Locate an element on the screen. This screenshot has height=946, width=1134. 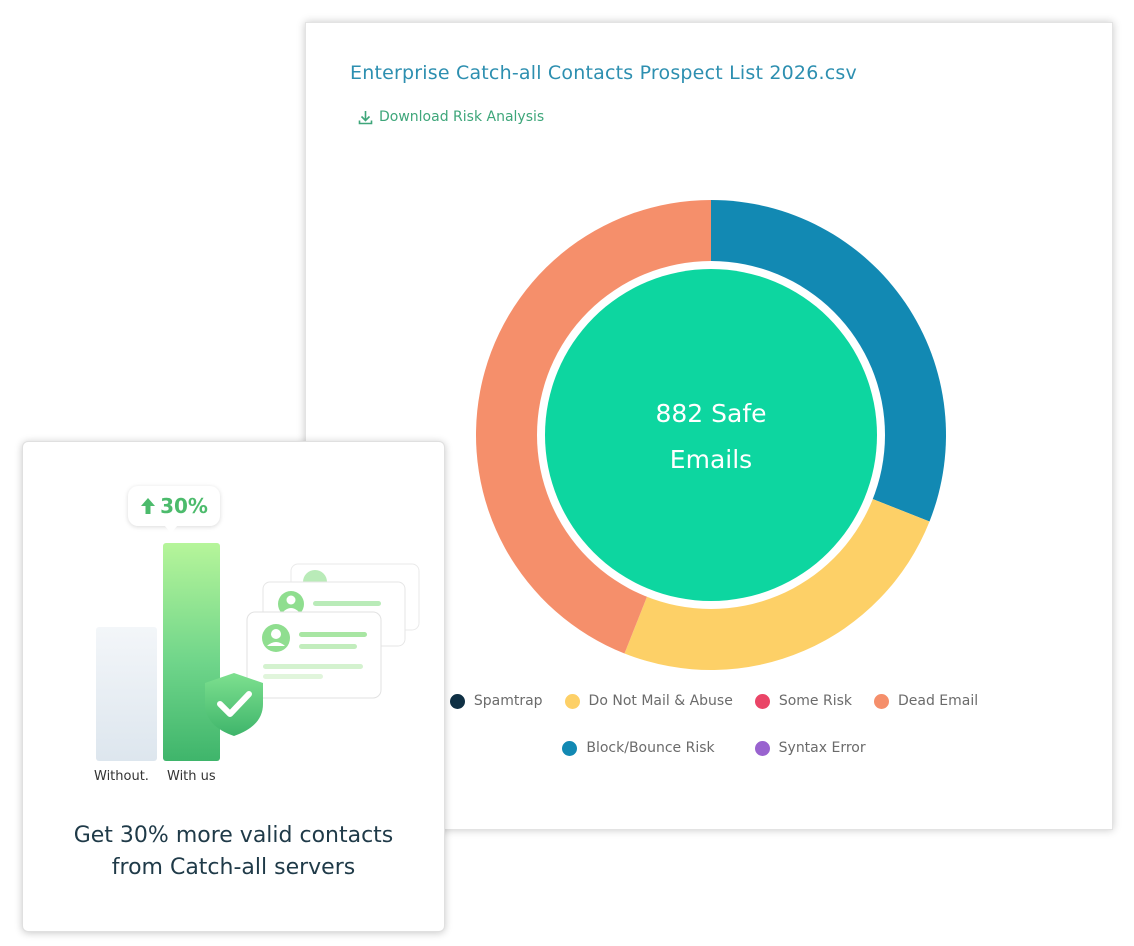
legend-item-block-bounce: Block/Bounce Risk is located at coordinates (638, 748).